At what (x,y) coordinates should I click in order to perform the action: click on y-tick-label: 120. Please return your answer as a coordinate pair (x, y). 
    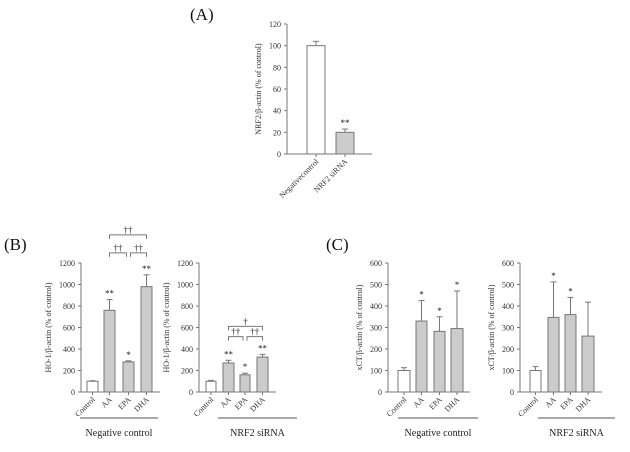
    Looking at the image, I should click on (275, 24).